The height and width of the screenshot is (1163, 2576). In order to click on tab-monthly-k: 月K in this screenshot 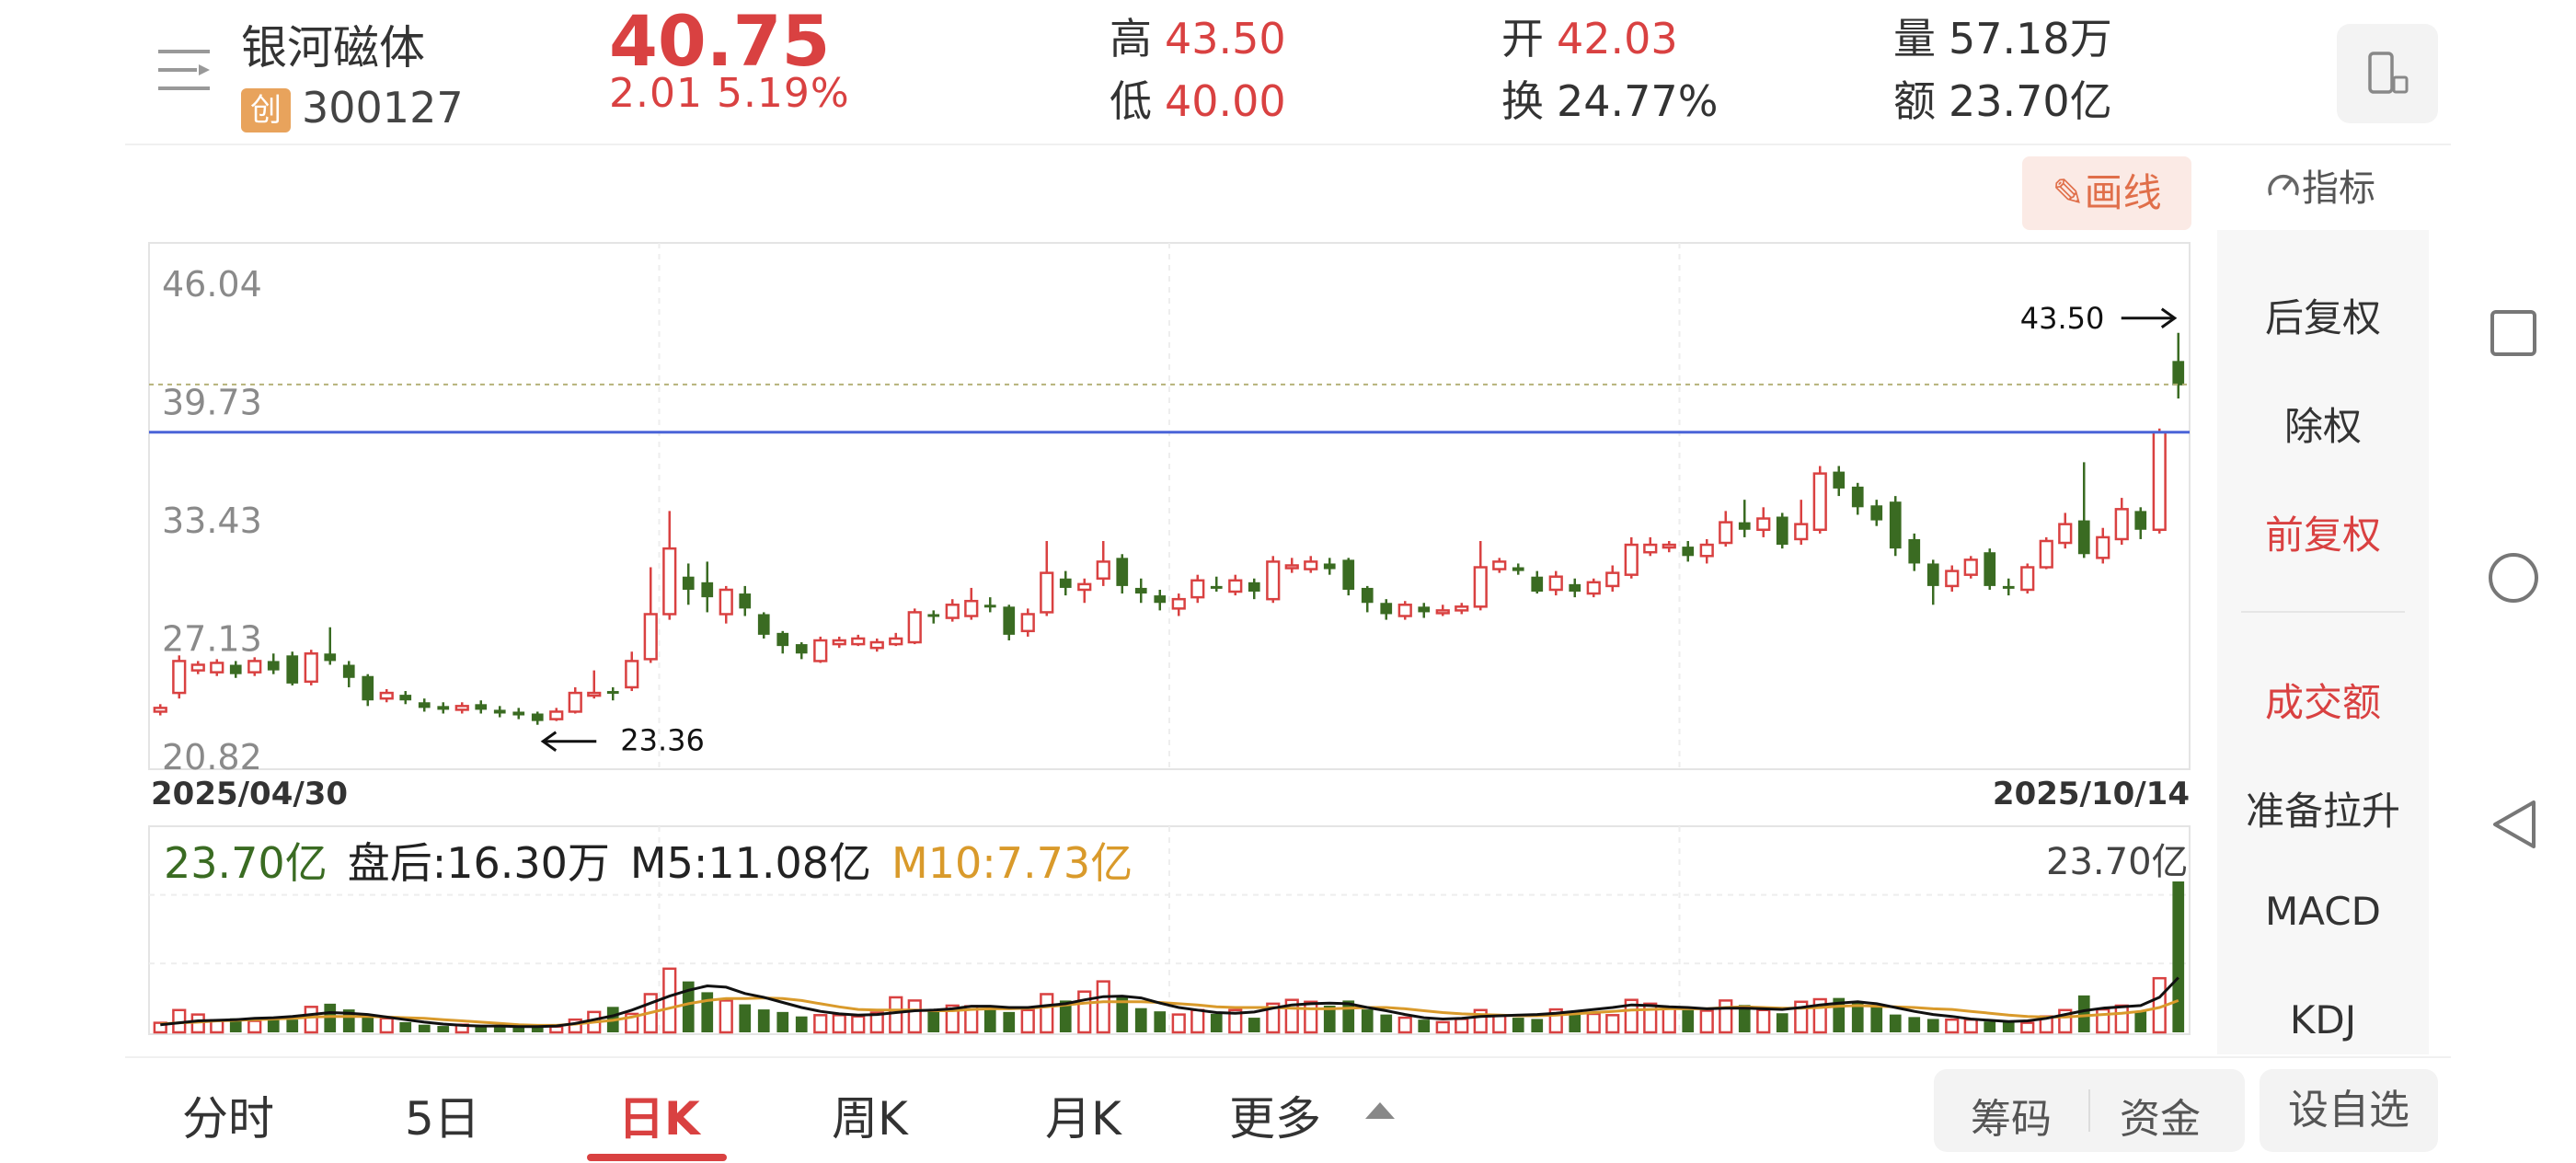, I will do `click(1083, 1119)`.